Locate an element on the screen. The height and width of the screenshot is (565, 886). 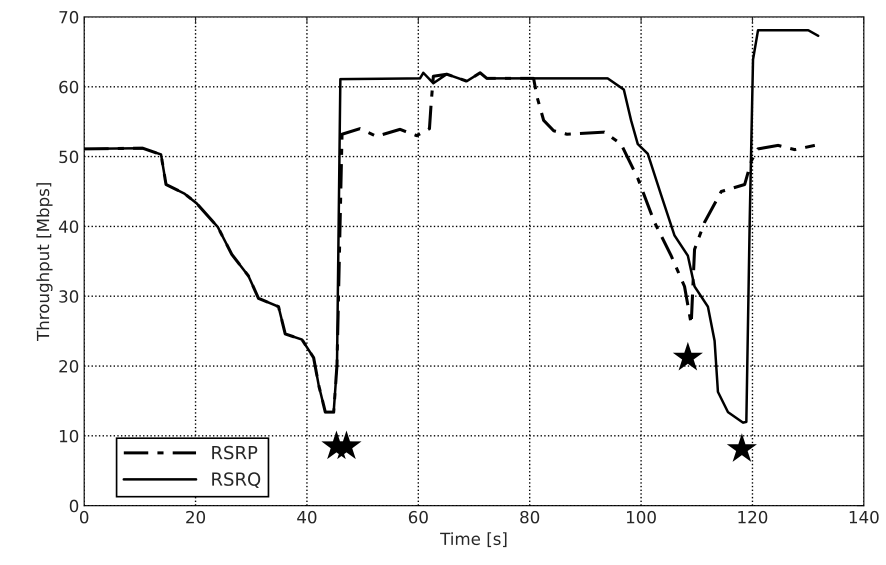
legend-label: RSRP is located at coordinates (235, 453).